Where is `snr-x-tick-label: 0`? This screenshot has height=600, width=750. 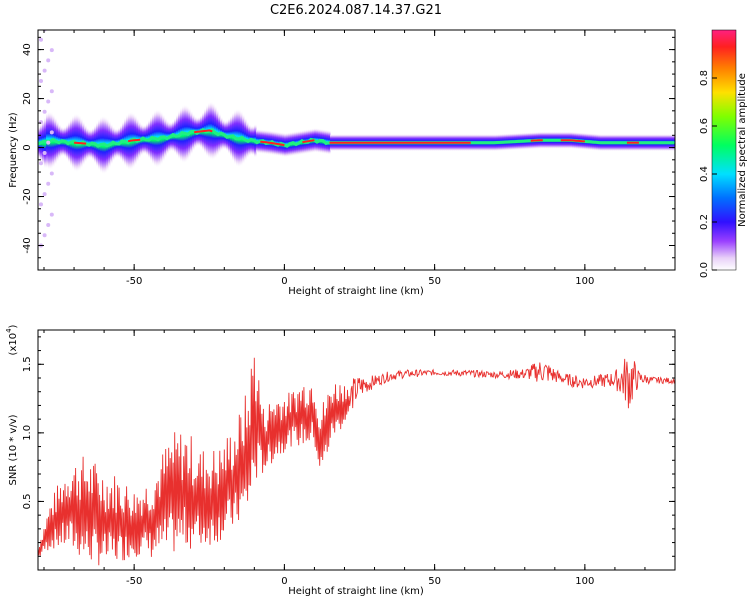 snr-x-tick-label: 0 is located at coordinates (284, 581).